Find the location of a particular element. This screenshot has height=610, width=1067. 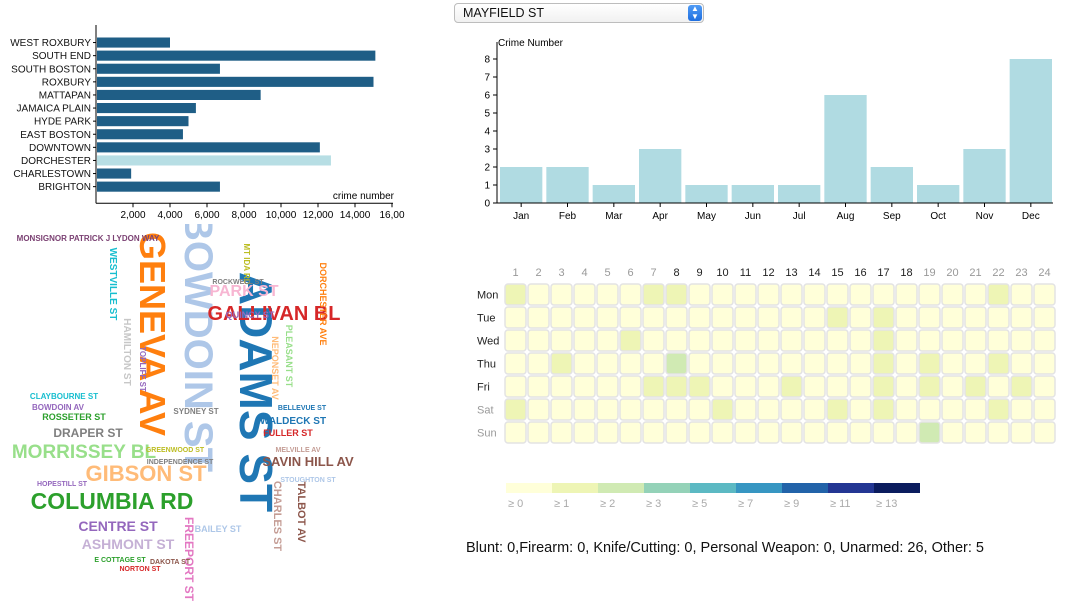

word-cloud-street: PLEASANT ST is located at coordinates (289, 356).